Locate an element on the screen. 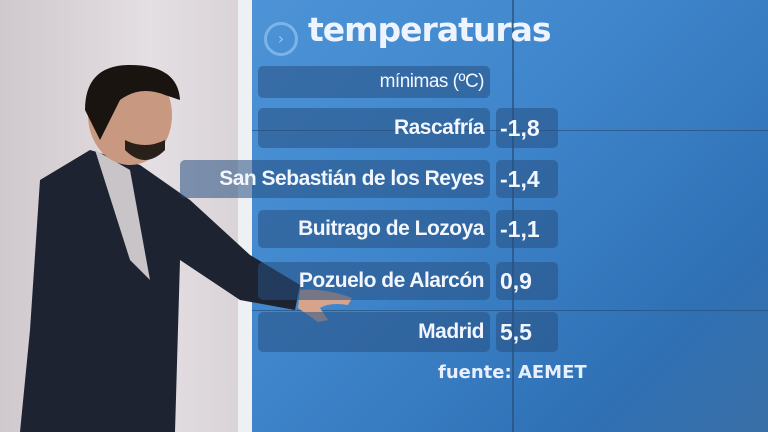 The width and height of the screenshot is (768, 432). row-place: Pozuelo de Alarcón is located at coordinates (374, 281).